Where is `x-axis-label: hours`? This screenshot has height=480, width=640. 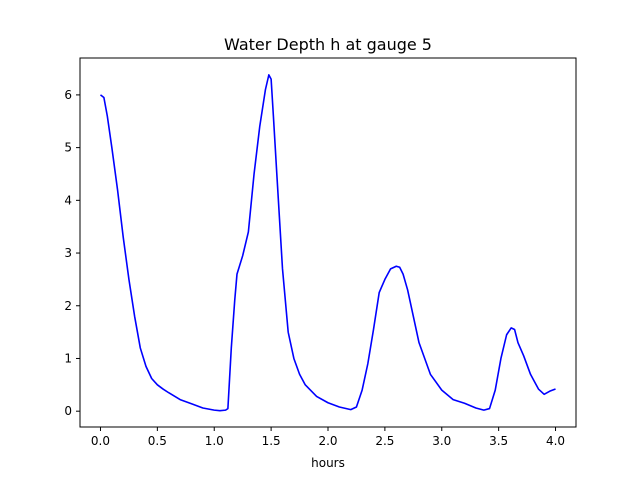 x-axis-label: hours is located at coordinates (328, 463).